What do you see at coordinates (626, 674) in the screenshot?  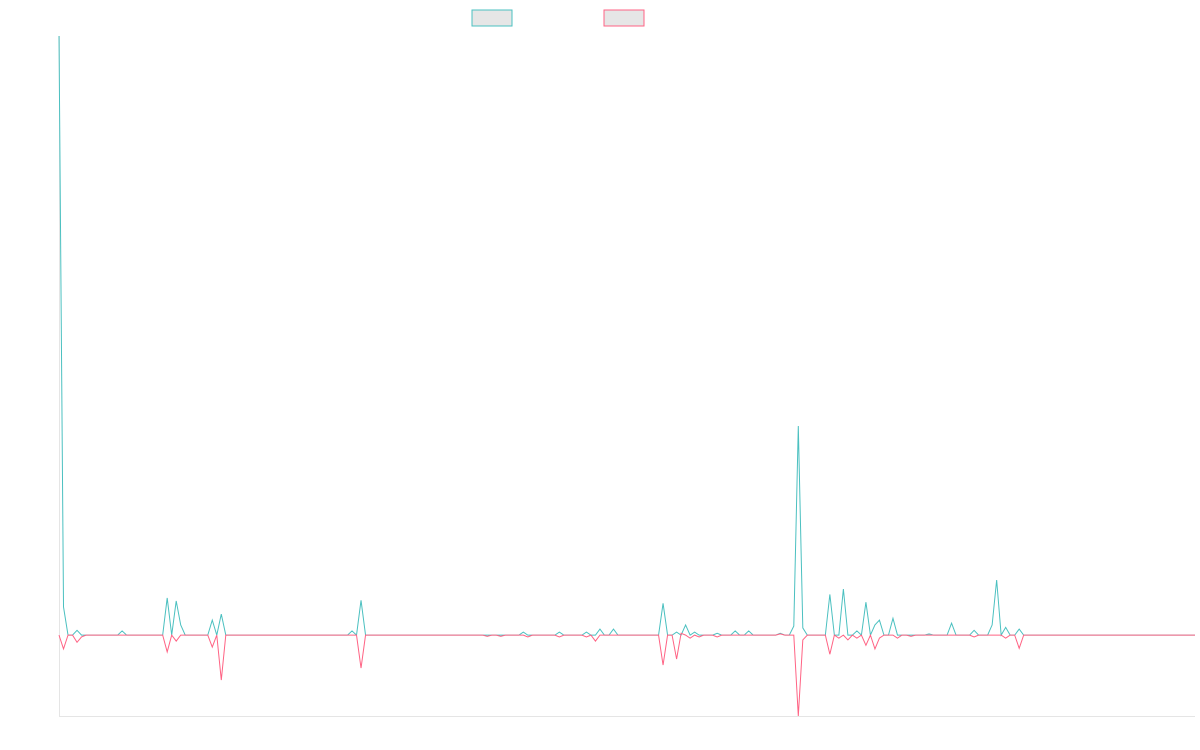 I see `series-line` at bounding box center [626, 674].